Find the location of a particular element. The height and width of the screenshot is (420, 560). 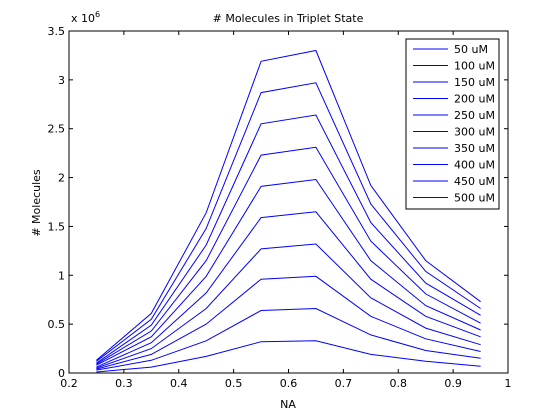

legend-label: 300 uM is located at coordinates (474, 132).